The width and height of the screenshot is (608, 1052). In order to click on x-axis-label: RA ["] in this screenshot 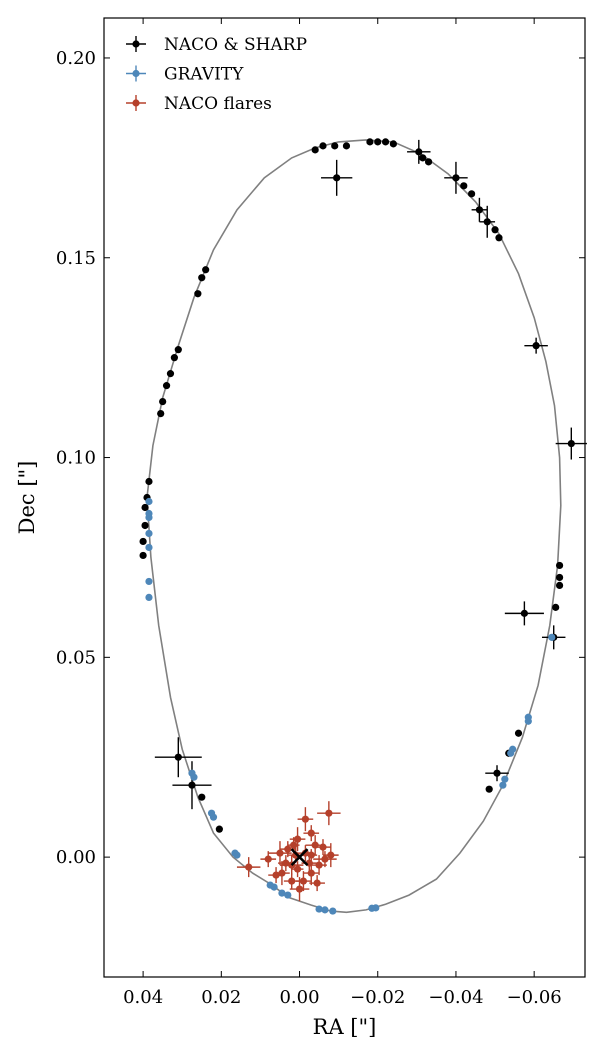, I will do `click(345, 1027)`.